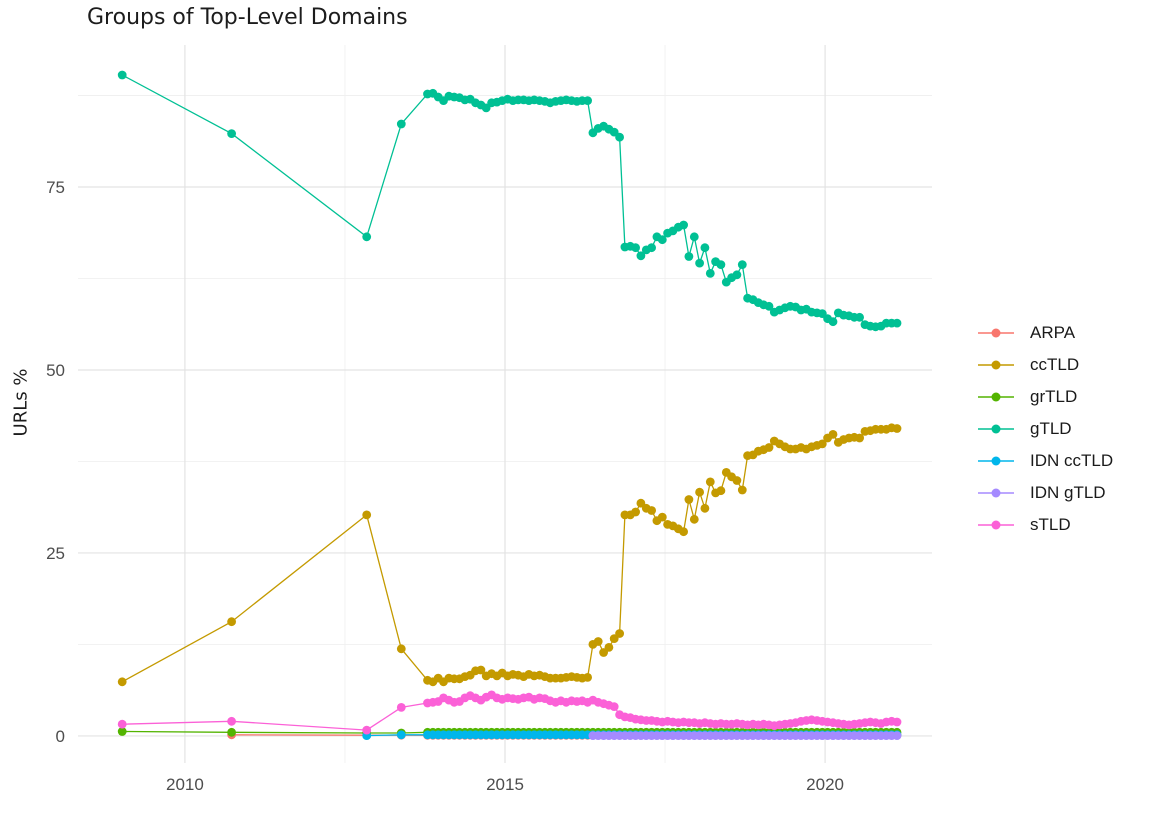 This screenshot has height=827, width=1164. I want to click on series-stld, so click(509, 712).